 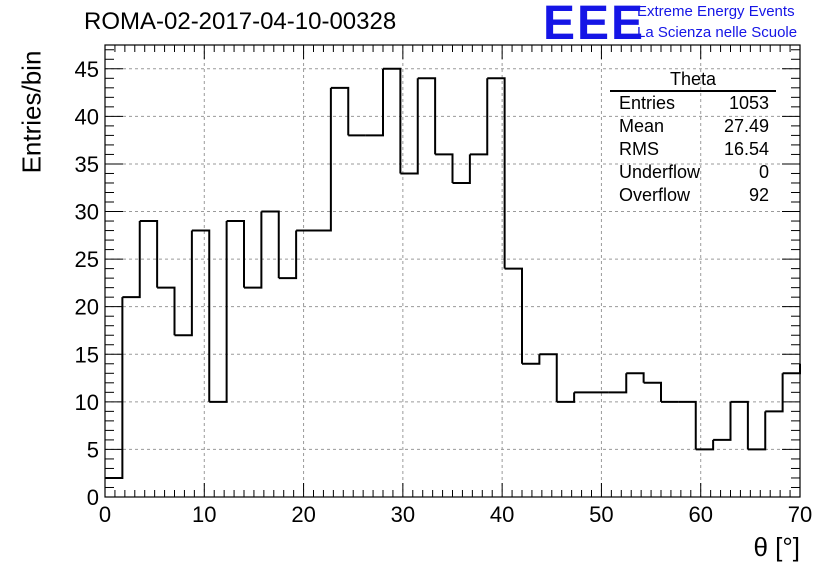 What do you see at coordinates (87, 402) in the screenshot?
I see `y-tick-label: 10` at bounding box center [87, 402].